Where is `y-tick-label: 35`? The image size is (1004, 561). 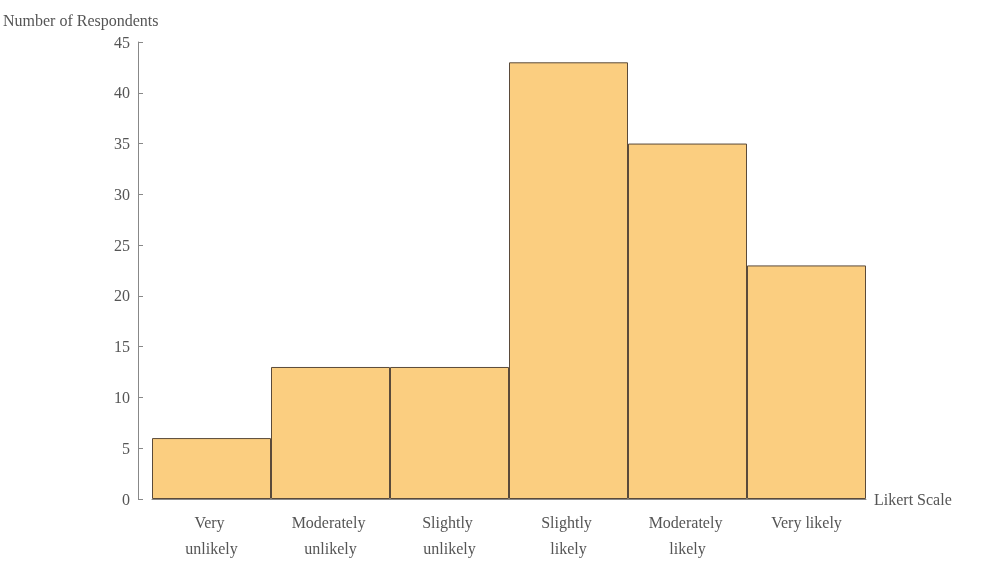
y-tick-label: 35 is located at coordinates (122, 144).